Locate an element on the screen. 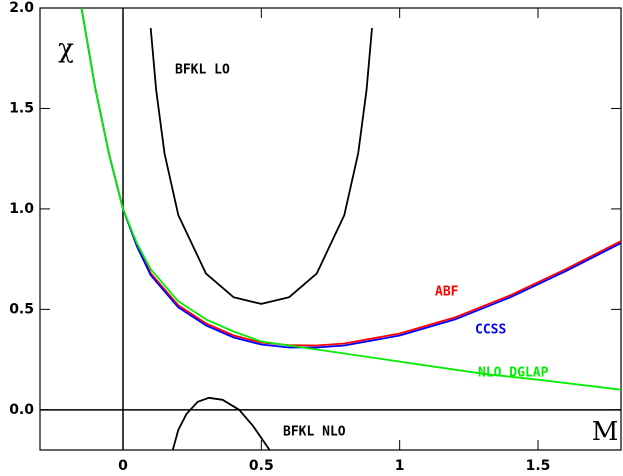  curve-label: NLO DGLAP is located at coordinates (513, 373).